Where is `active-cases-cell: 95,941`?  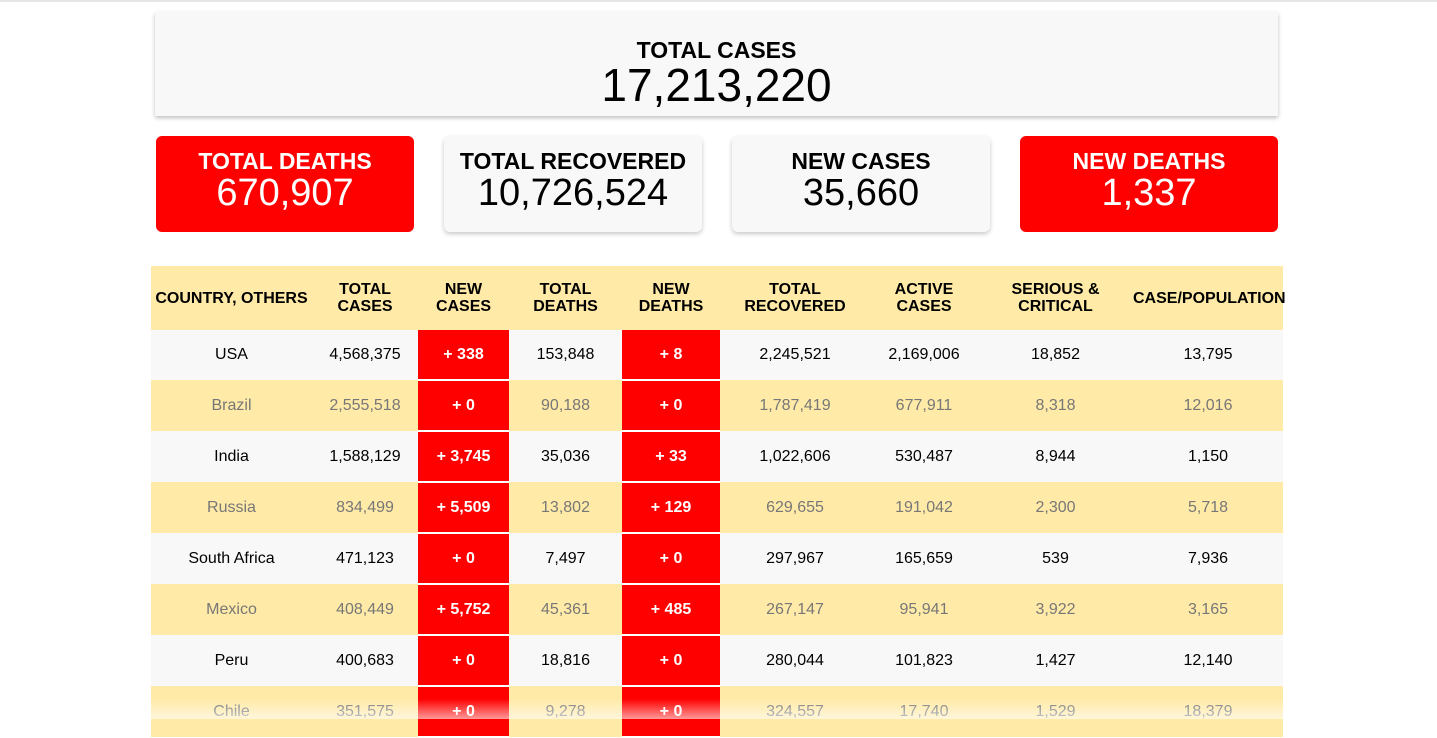 active-cases-cell: 95,941 is located at coordinates (924, 609).